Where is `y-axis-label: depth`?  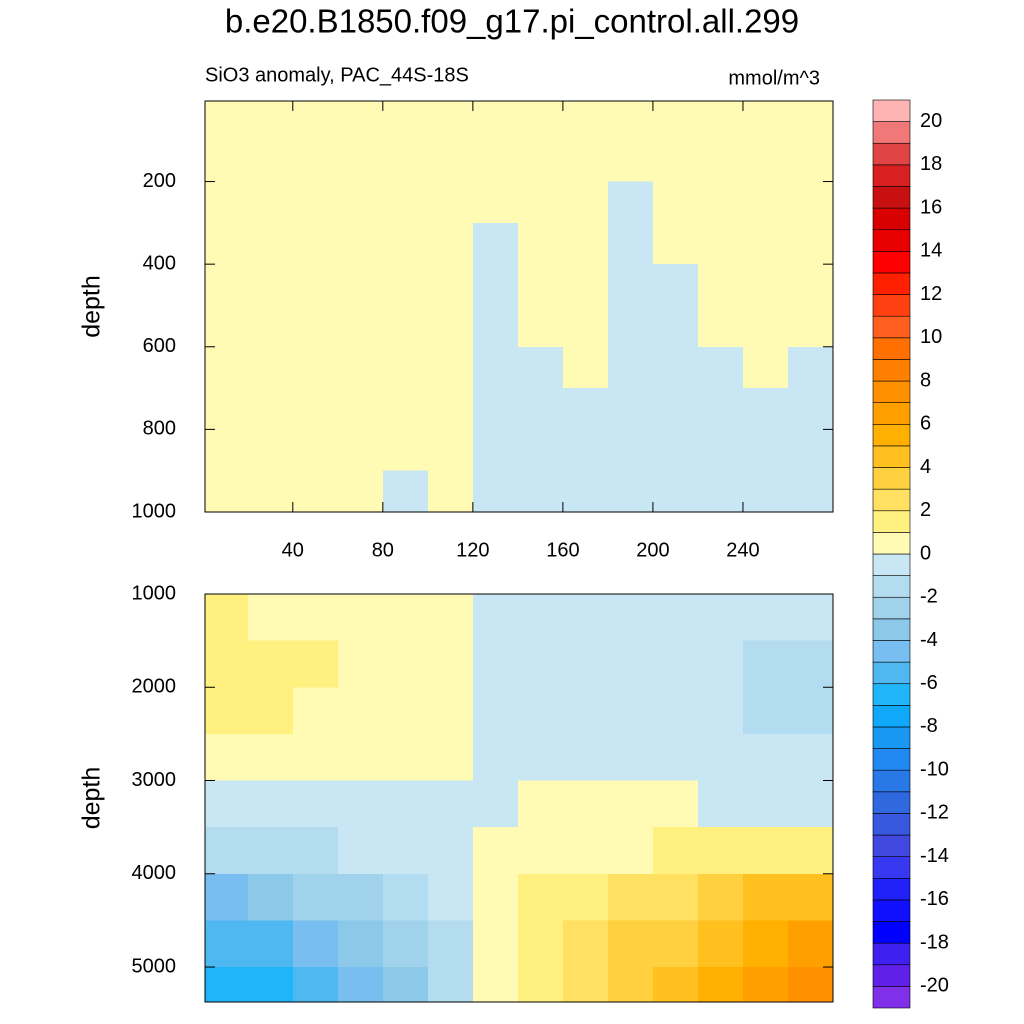 y-axis-label: depth is located at coordinates (92, 306).